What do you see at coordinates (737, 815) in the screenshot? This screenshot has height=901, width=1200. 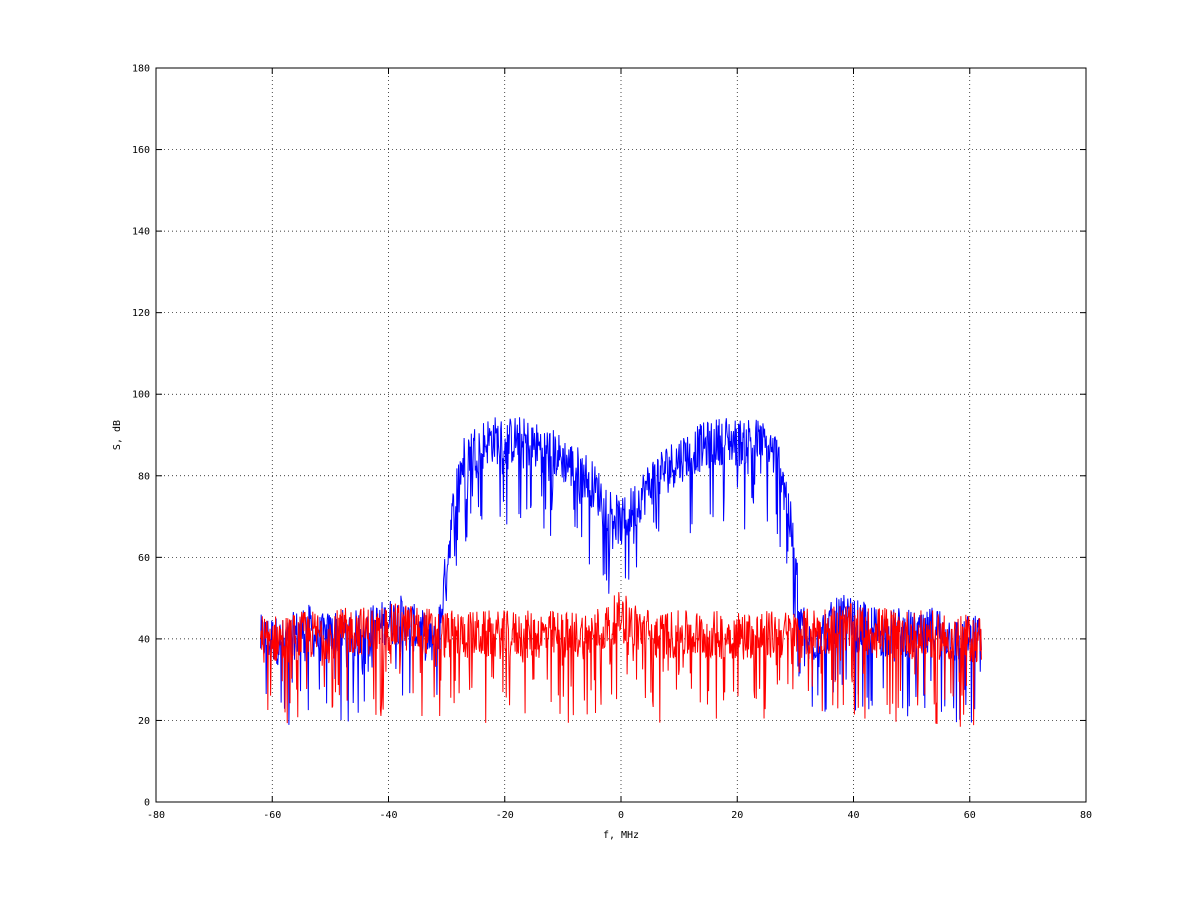 I see `x-tick-label: 20` at bounding box center [737, 815].